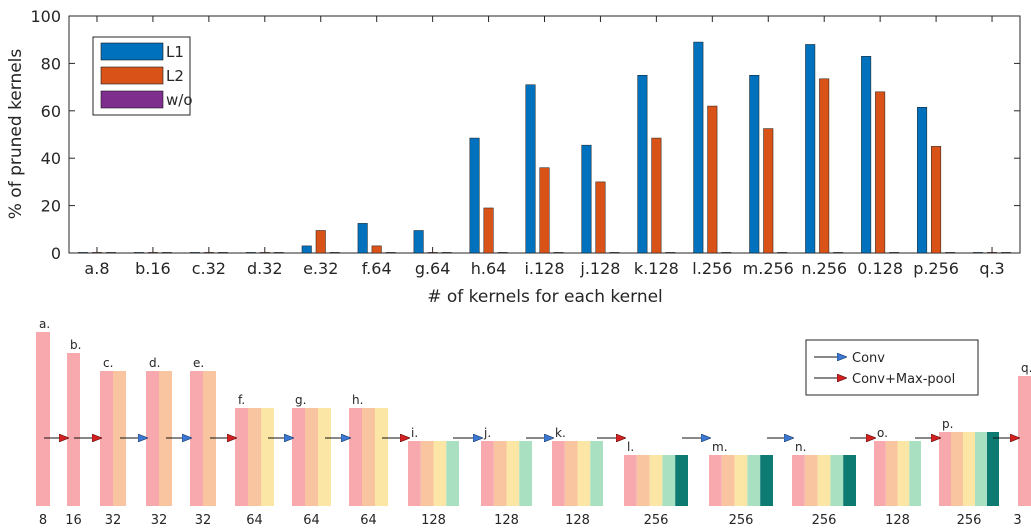  Describe the element at coordinates (51, 63) in the screenshot. I see `y-tick-label: 80` at that location.